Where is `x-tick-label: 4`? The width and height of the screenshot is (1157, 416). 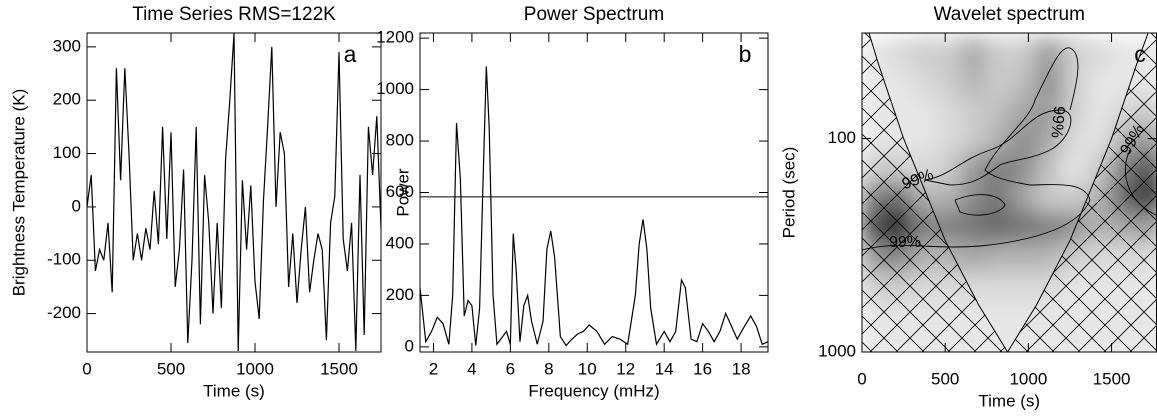
x-tick-label: 4 is located at coordinates (471, 368).